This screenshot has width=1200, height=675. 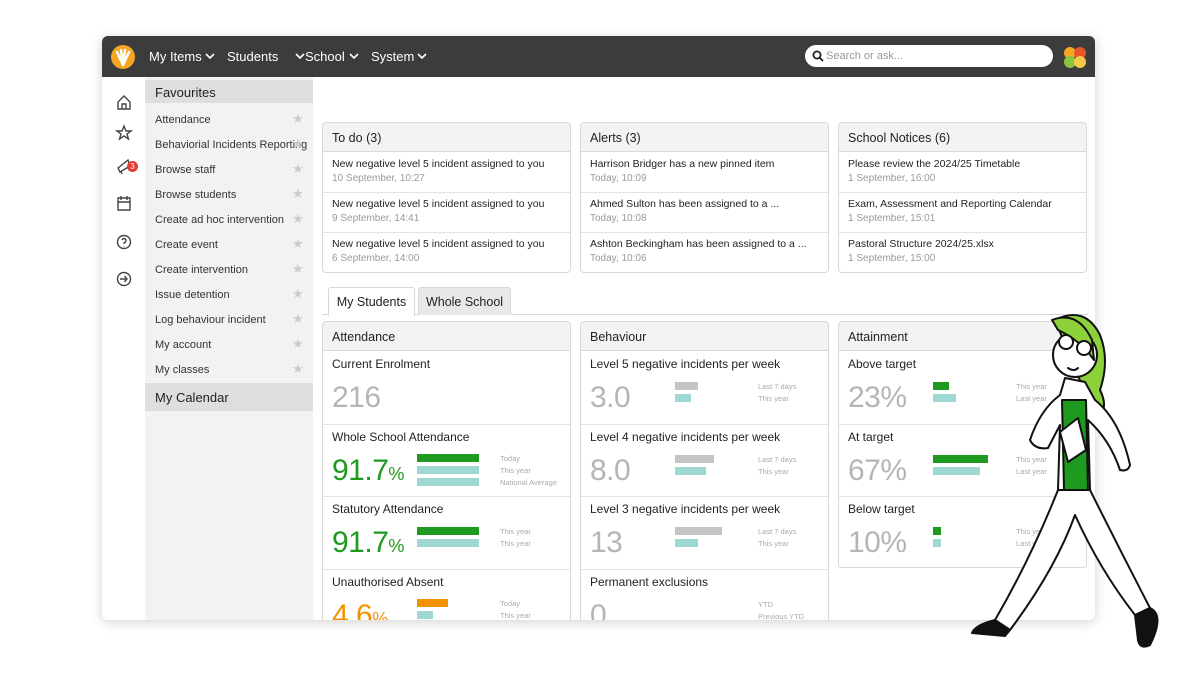 I want to click on value-number: 0, so click(x=598, y=609).